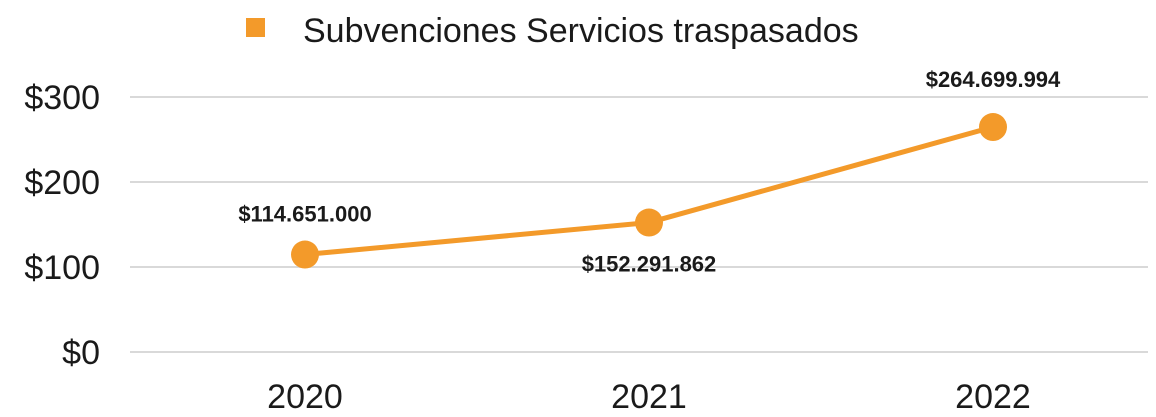 The image size is (1156, 417). I want to click on y-tick-label: $0, so click(81, 353).